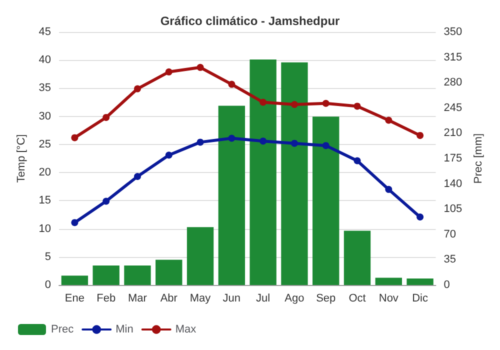  What do you see at coordinates (453, 158) in the screenshot?
I see `y2-tick-label: 175` at bounding box center [453, 158].